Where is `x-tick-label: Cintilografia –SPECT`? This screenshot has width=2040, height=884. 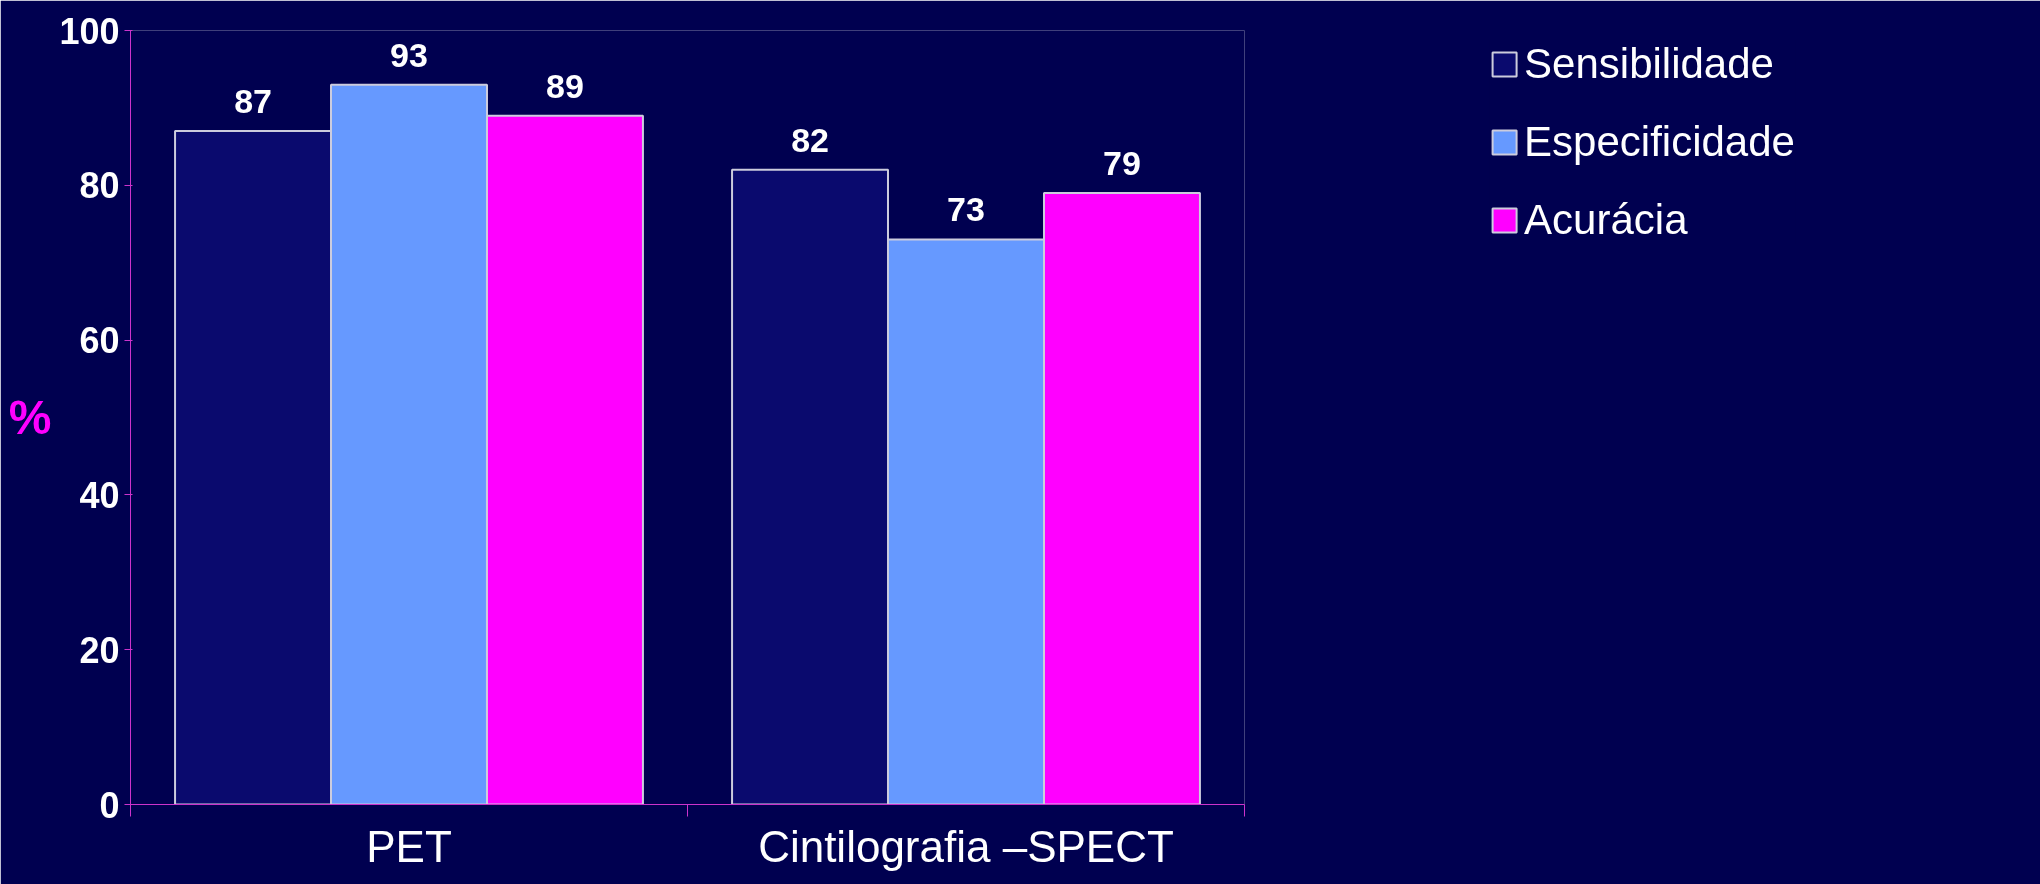
x-tick-label: Cintilografia –SPECT is located at coordinates (966, 846).